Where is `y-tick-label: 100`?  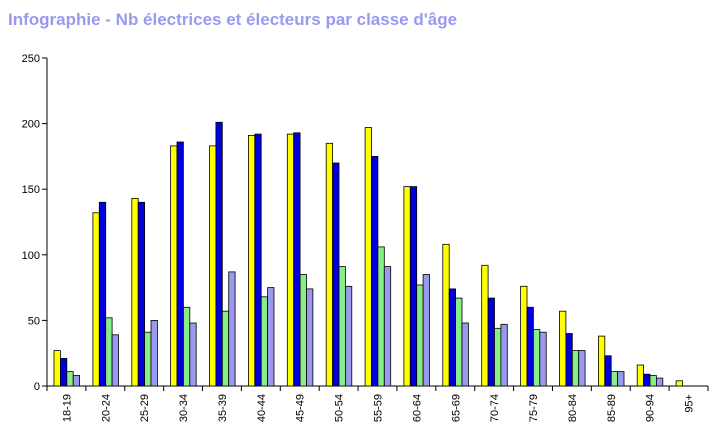 y-tick-label: 100 is located at coordinates (31, 256).